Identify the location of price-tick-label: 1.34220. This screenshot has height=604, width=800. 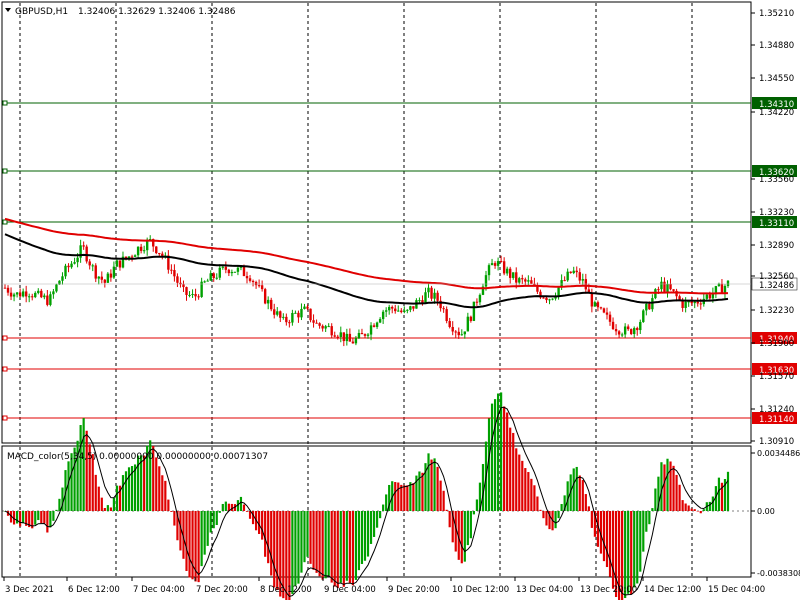
(776, 113).